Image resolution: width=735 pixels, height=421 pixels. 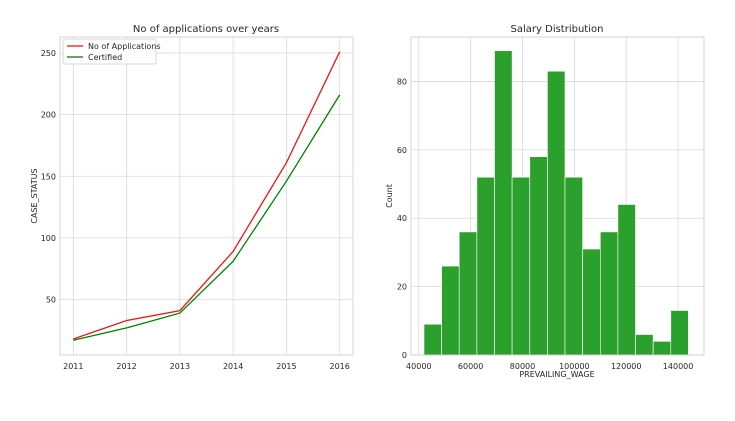 I want to click on histogram-y-ticks: 0 20 40 60 80, so click(x=402, y=218).